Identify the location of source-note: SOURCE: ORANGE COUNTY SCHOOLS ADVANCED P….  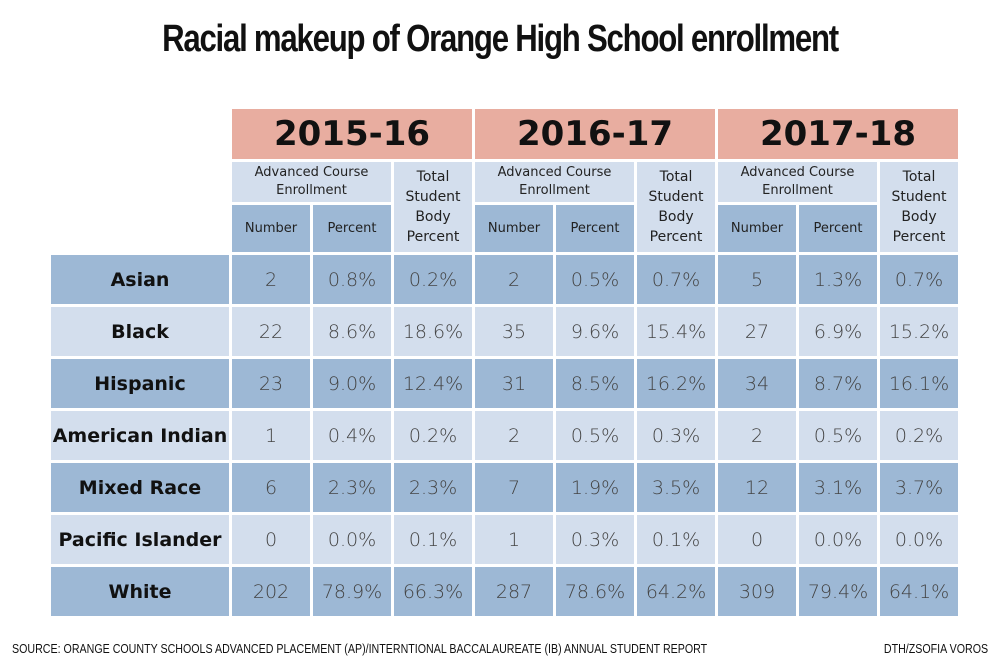
(360, 648).